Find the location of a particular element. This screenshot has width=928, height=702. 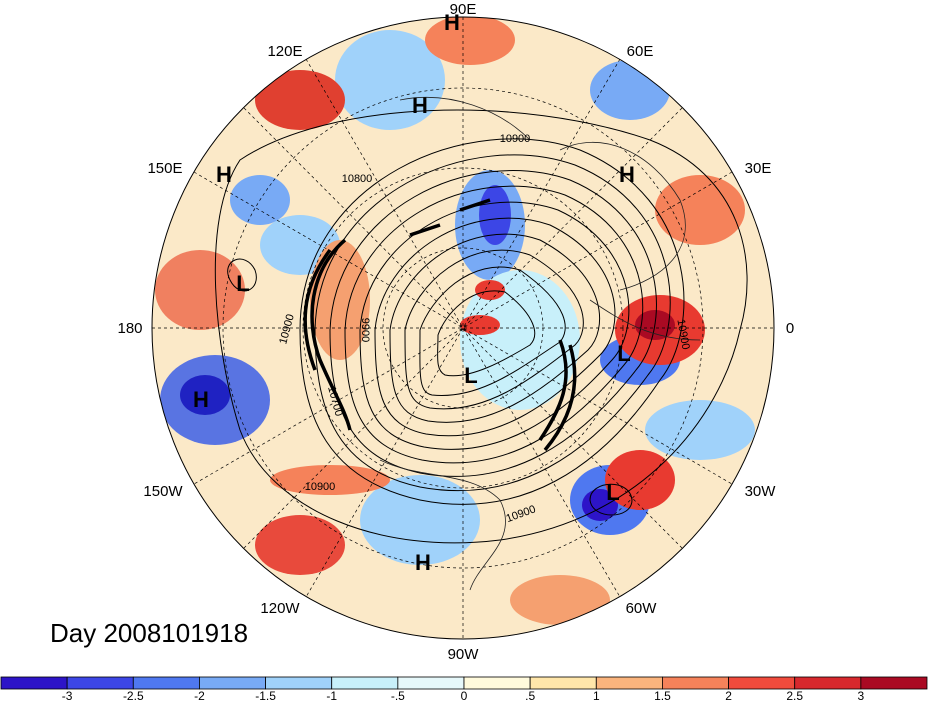

lon-label-90w: 90W is located at coordinates (464, 654).